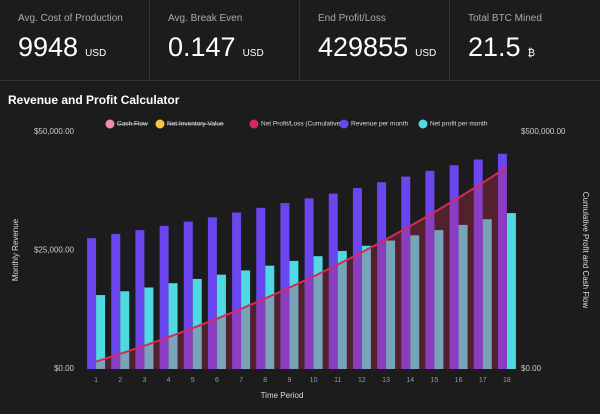  I want to click on x-tick-label: 15, so click(435, 380).